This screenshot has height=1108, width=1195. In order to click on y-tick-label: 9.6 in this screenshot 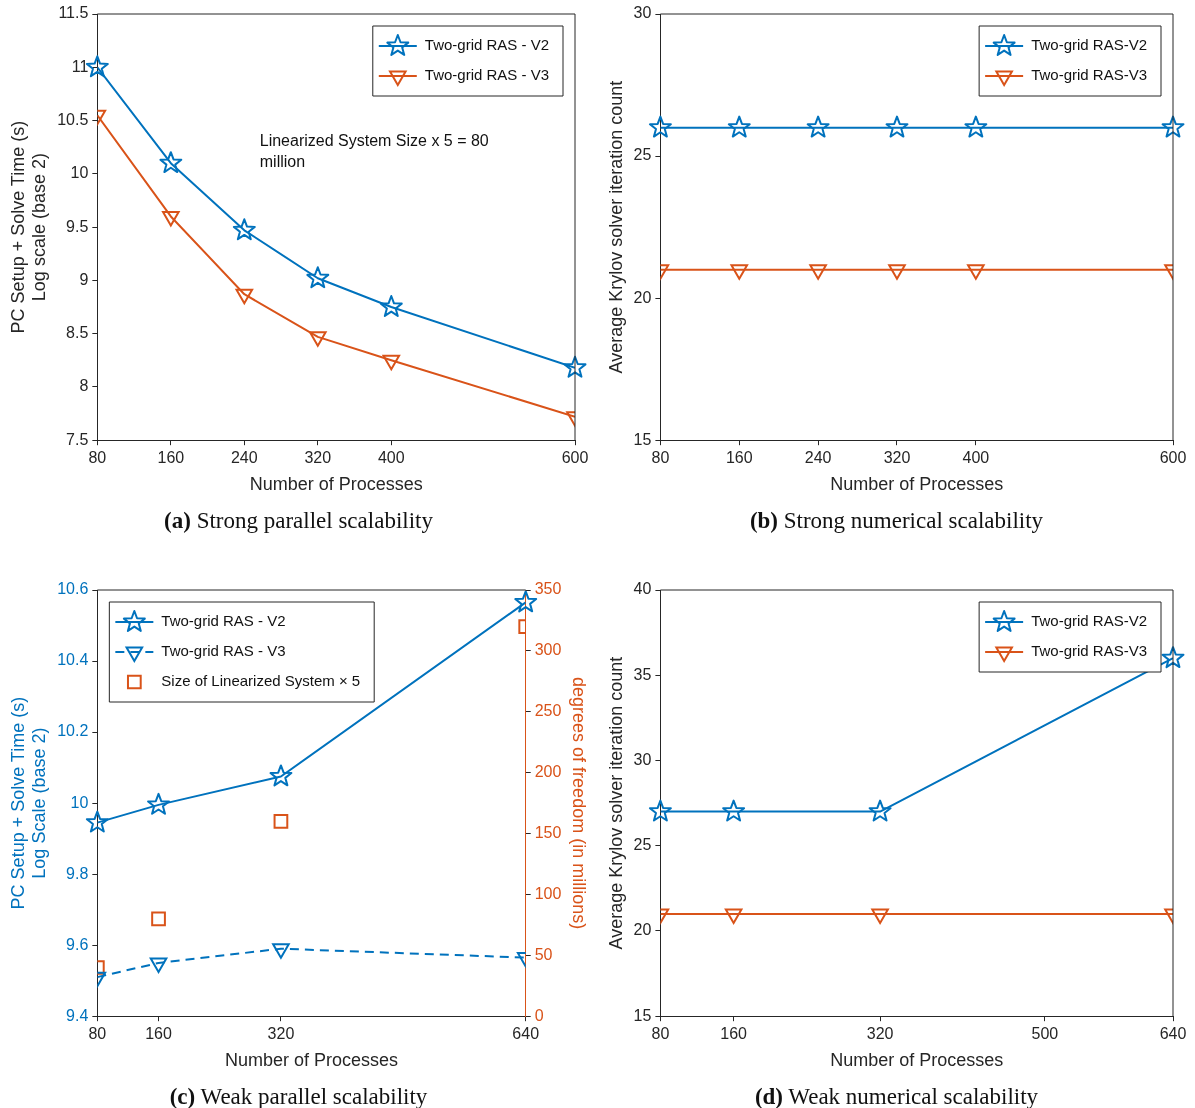, I will do `click(77, 944)`.